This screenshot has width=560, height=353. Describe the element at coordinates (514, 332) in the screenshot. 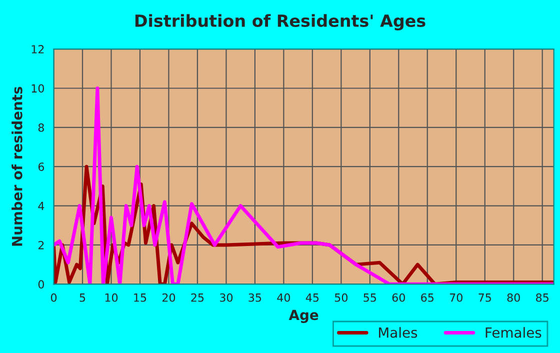

I see `legend-label: Females` at that location.